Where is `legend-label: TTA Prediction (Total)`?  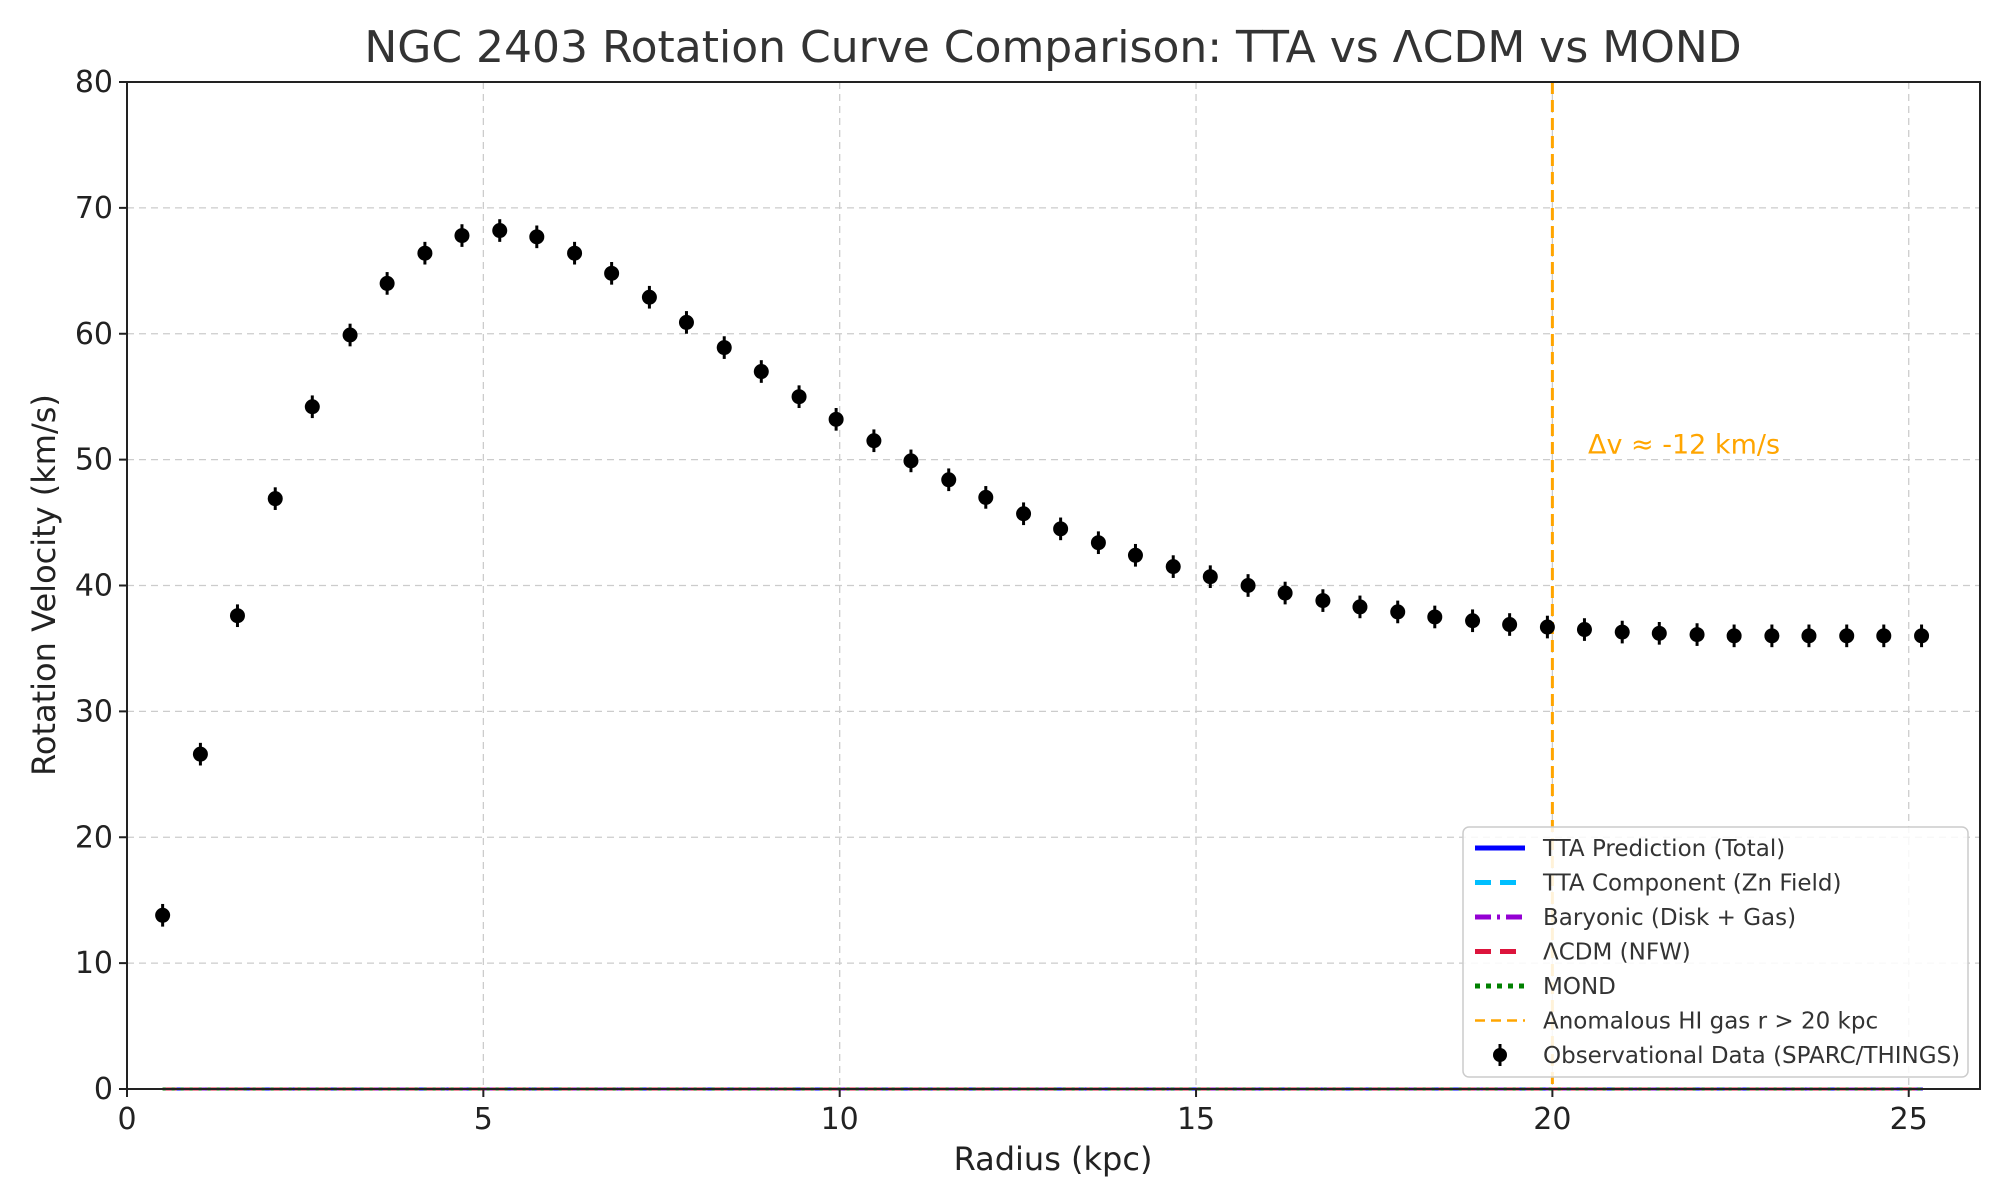
legend-label: TTA Prediction (Total) is located at coordinates (1663, 849).